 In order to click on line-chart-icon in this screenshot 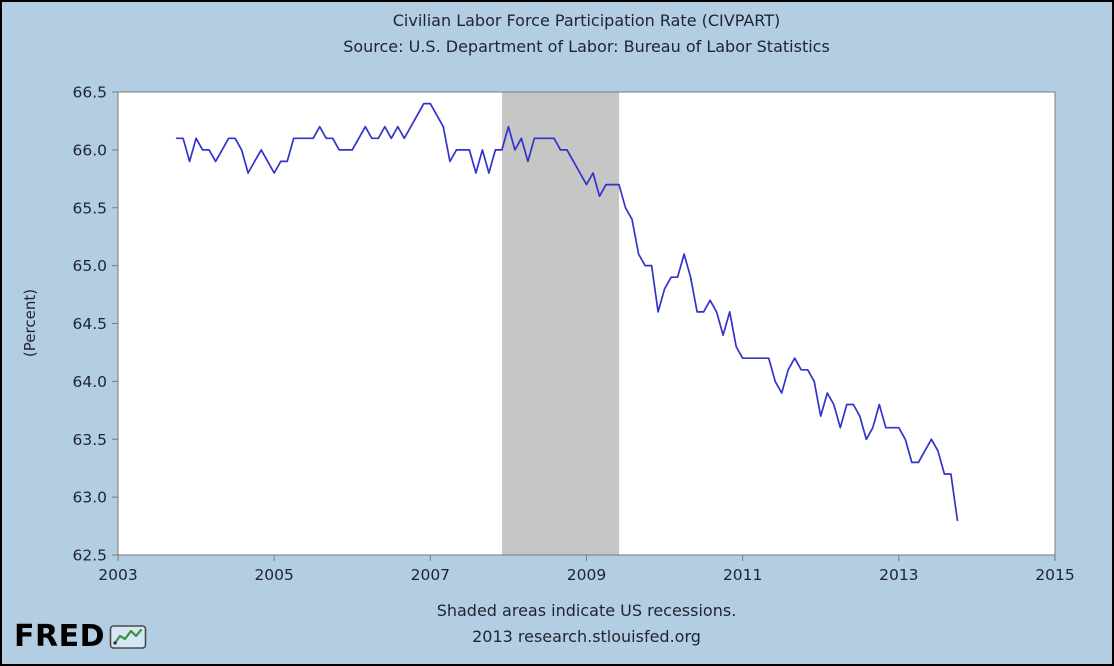, I will do `click(128, 637)`.